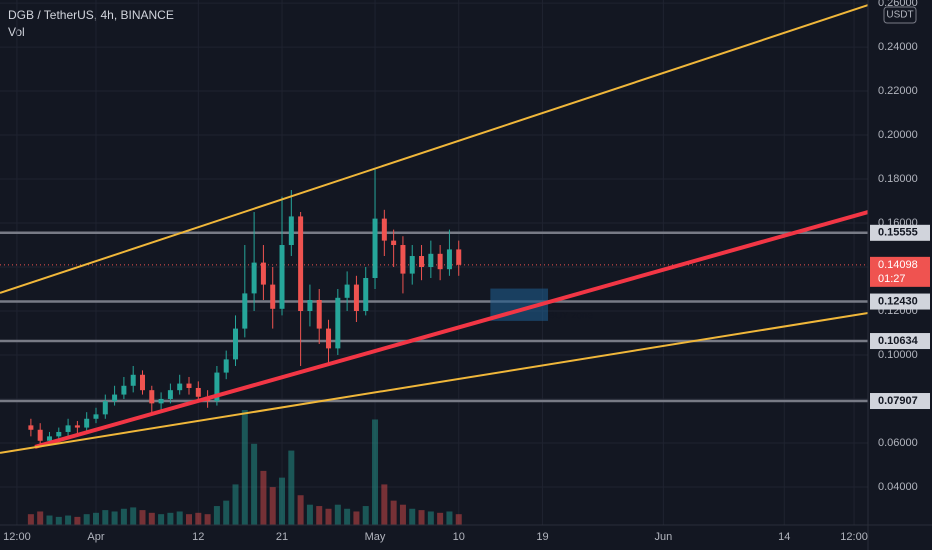 This screenshot has width=932, height=550. I want to click on chart-title: DGB / TetherUS, 4h, BINANCE, so click(91, 15).